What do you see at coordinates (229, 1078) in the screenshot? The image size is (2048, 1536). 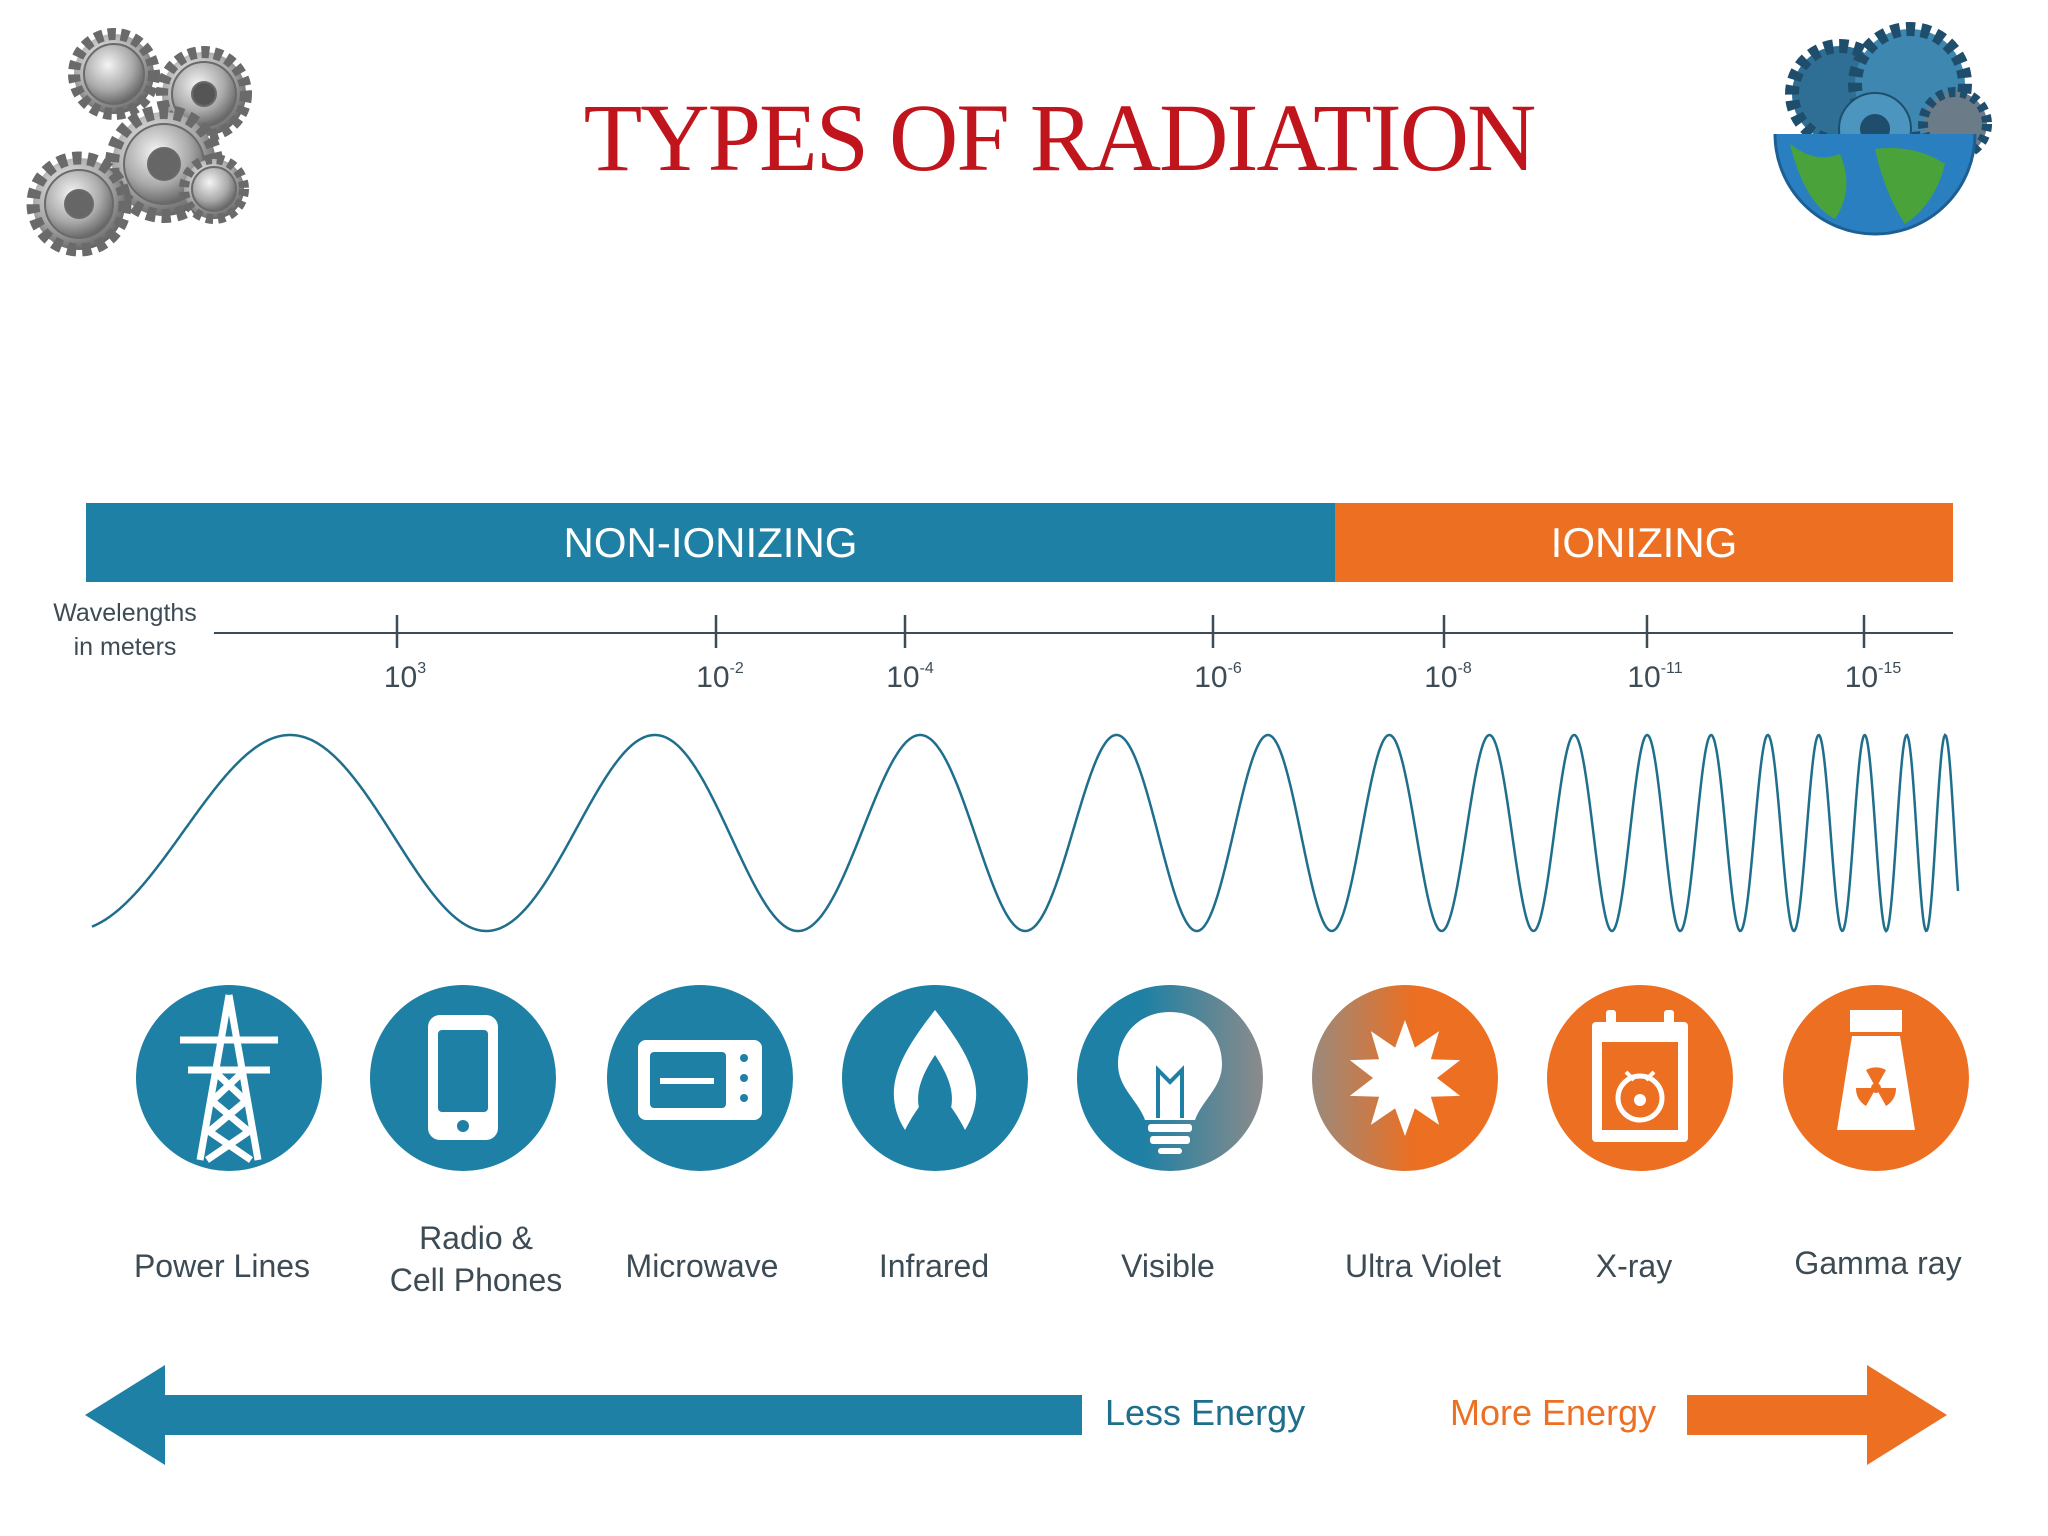 I see `power-tower-icon` at bounding box center [229, 1078].